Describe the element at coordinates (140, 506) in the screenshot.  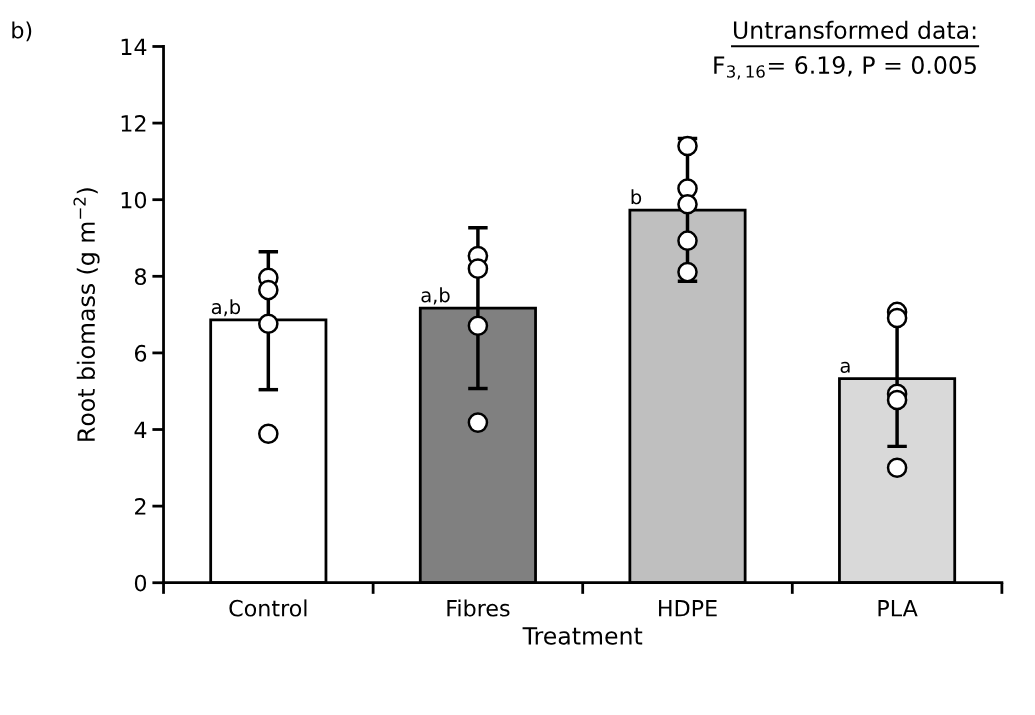
I see `y-tick-label: 2` at that location.